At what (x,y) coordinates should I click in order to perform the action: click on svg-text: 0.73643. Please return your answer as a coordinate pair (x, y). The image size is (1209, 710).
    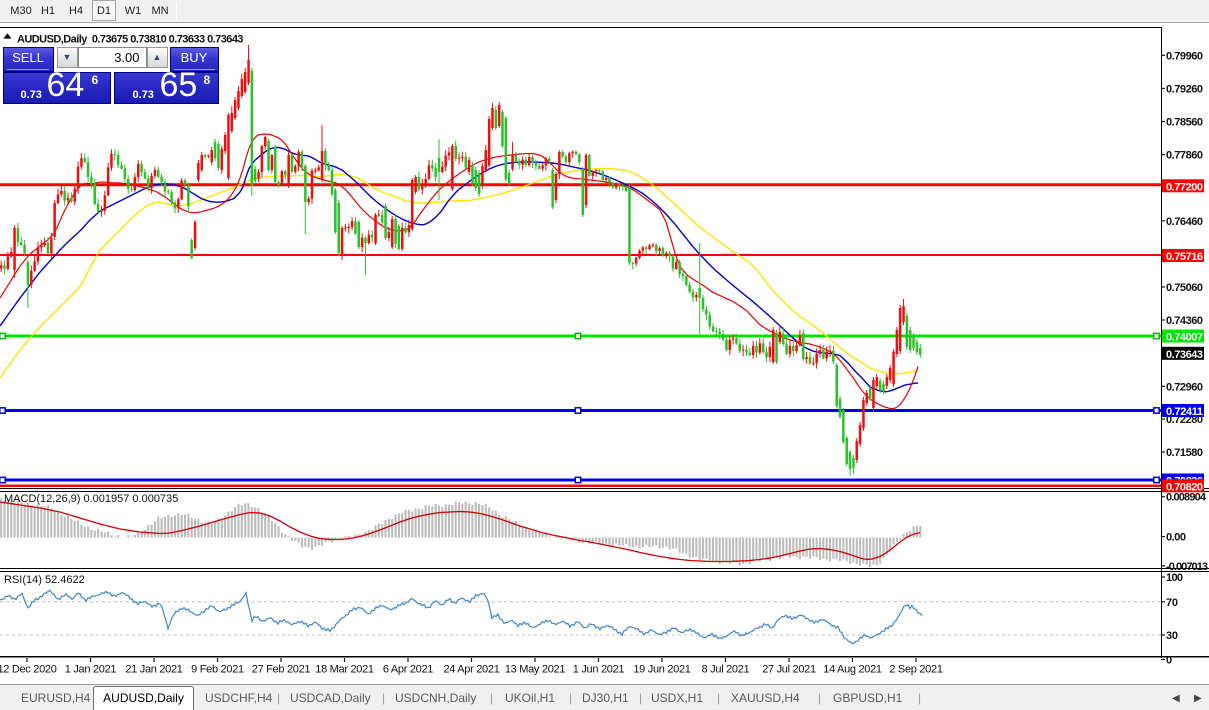
    Looking at the image, I should click on (1184, 355).